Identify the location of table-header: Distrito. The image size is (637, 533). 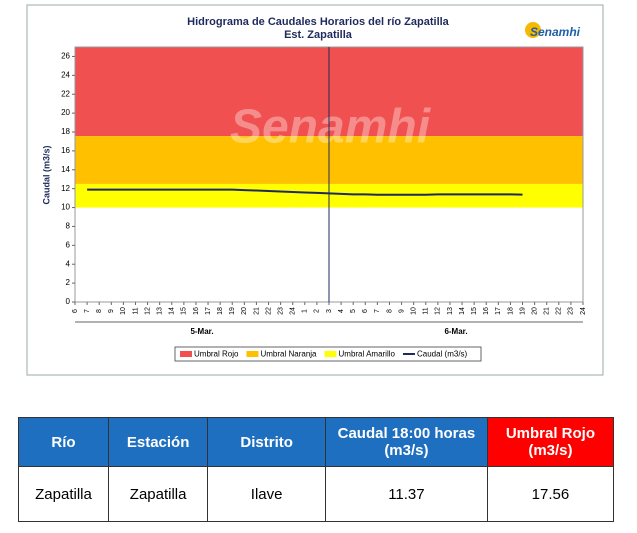
(266, 442).